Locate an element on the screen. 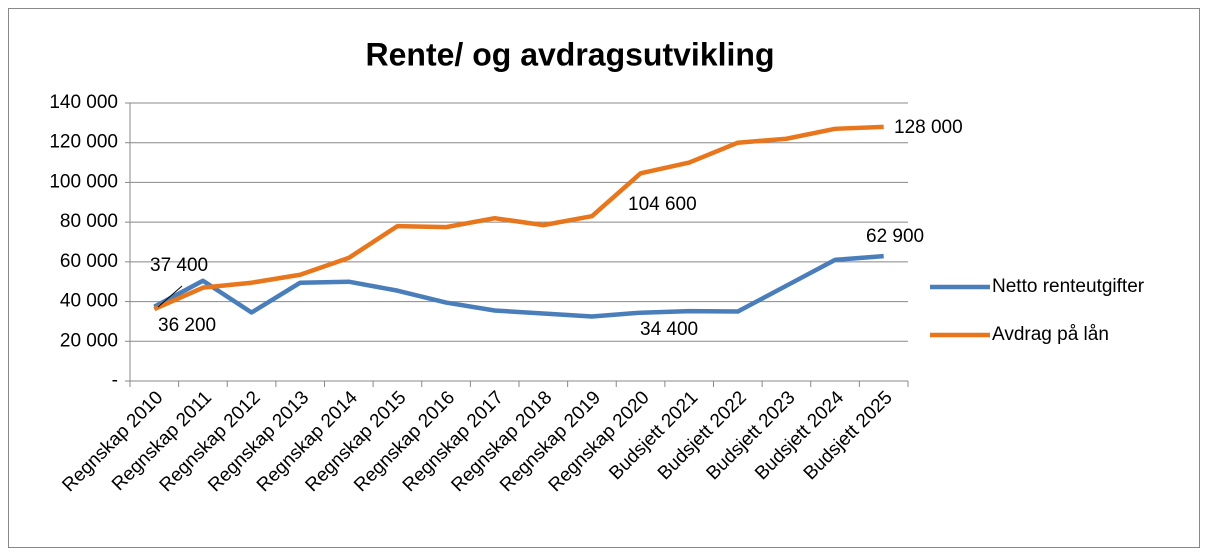 The height and width of the screenshot is (556, 1208). y-tick-label: 20 000 is located at coordinates (89, 340).